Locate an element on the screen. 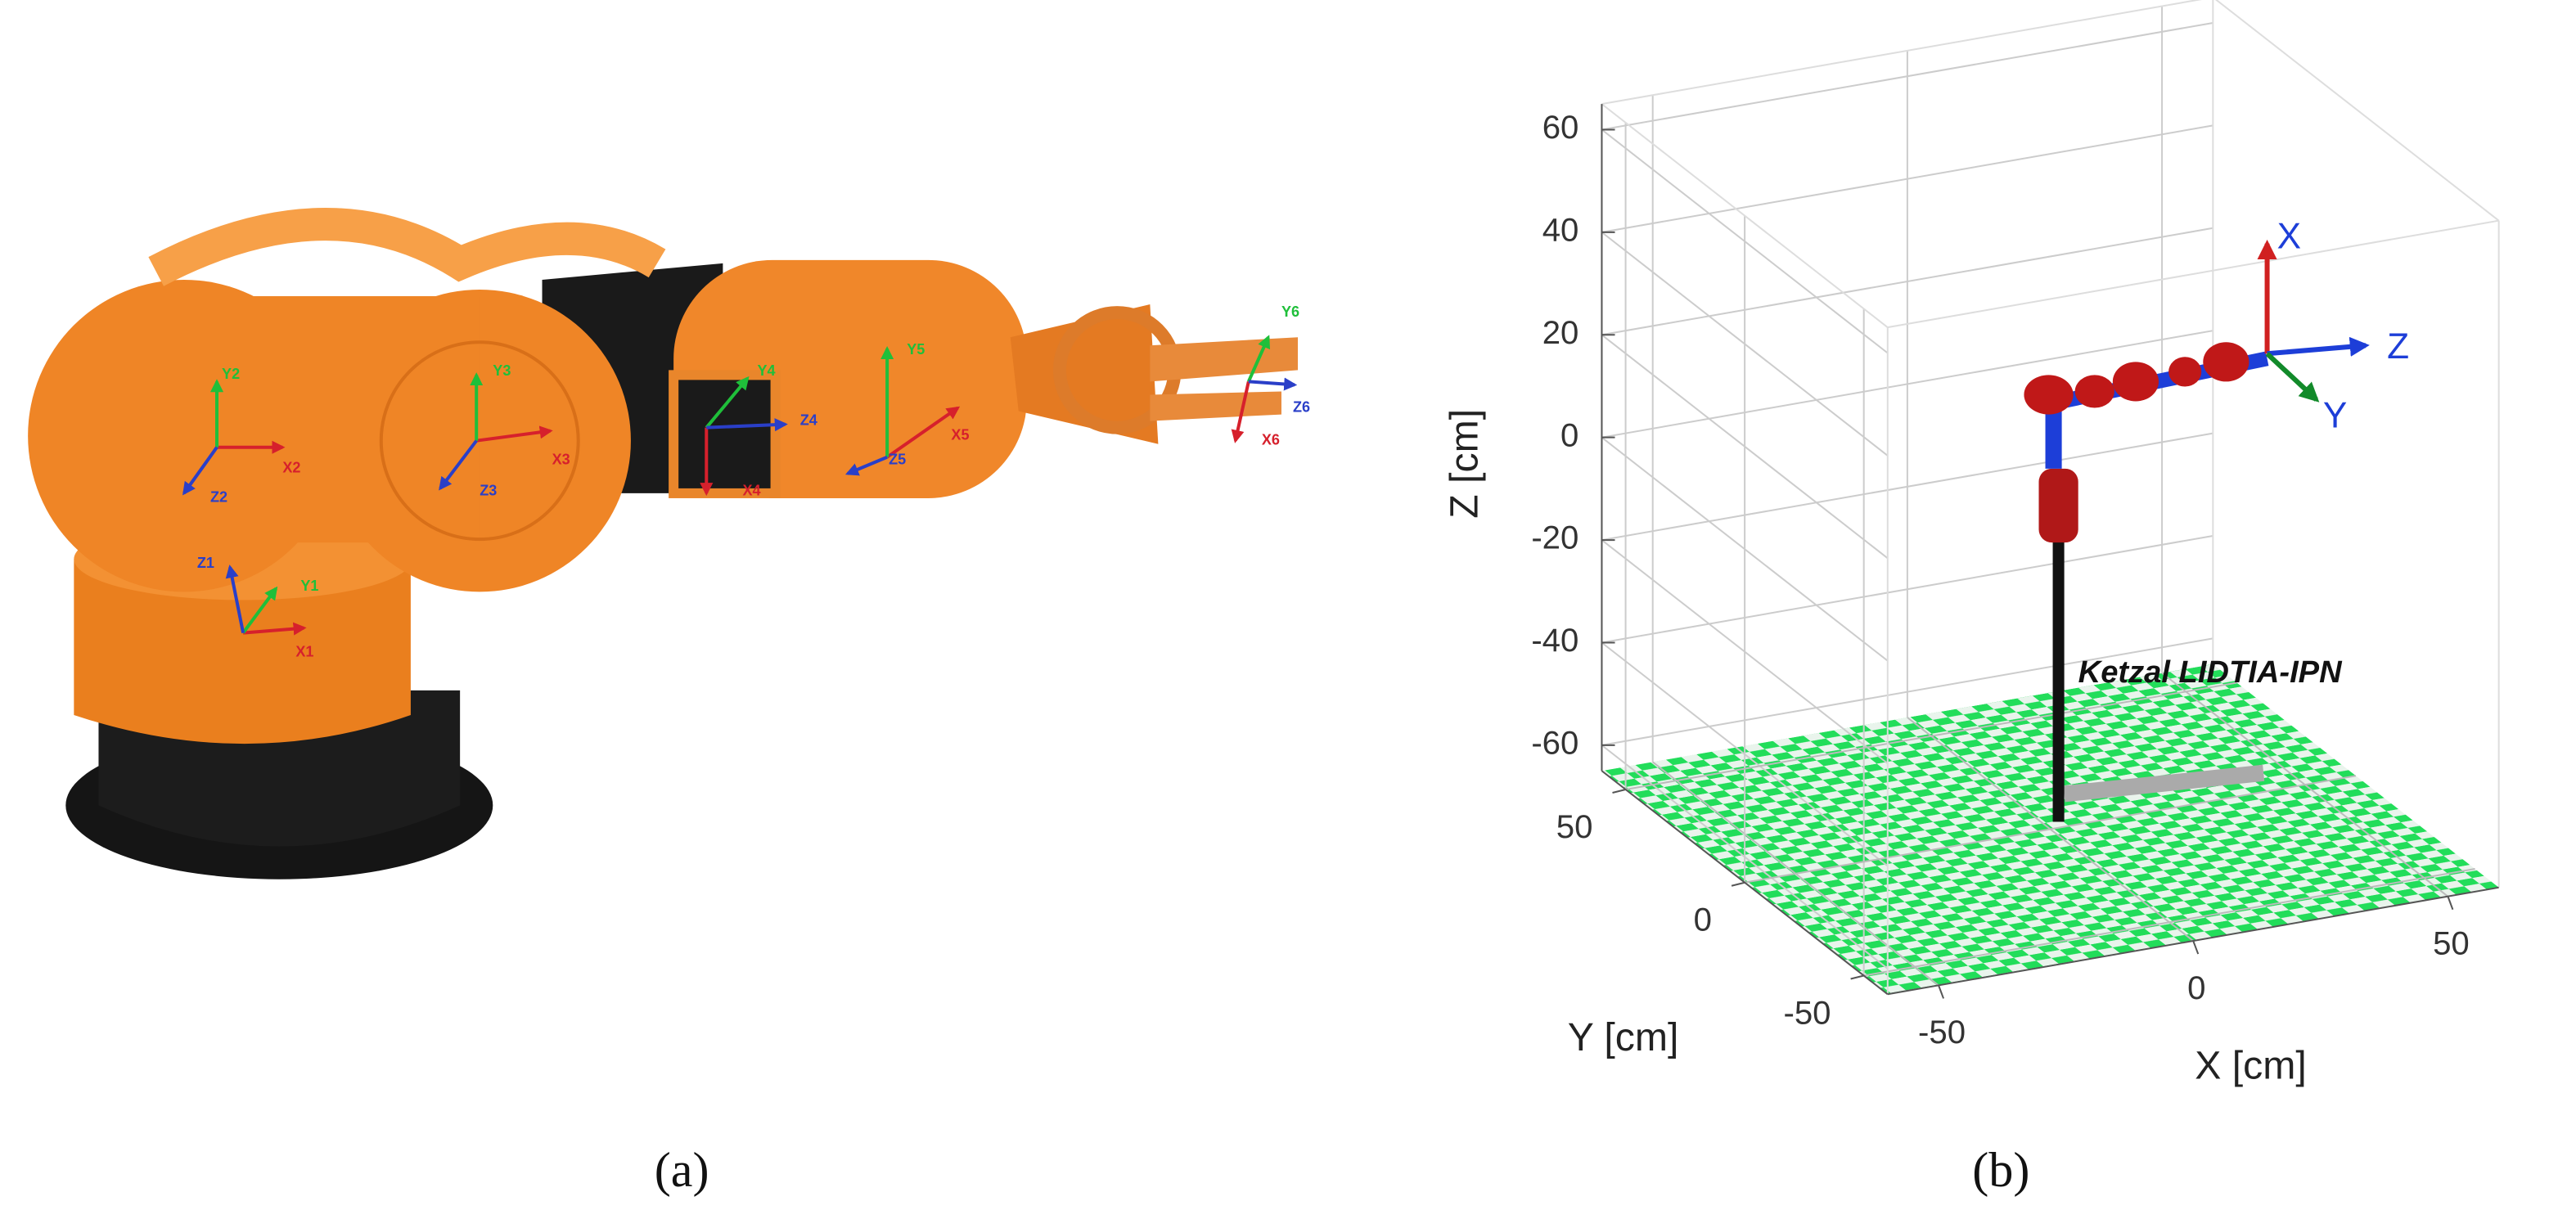  z-axis-label: Z [cm] is located at coordinates (1465, 464).